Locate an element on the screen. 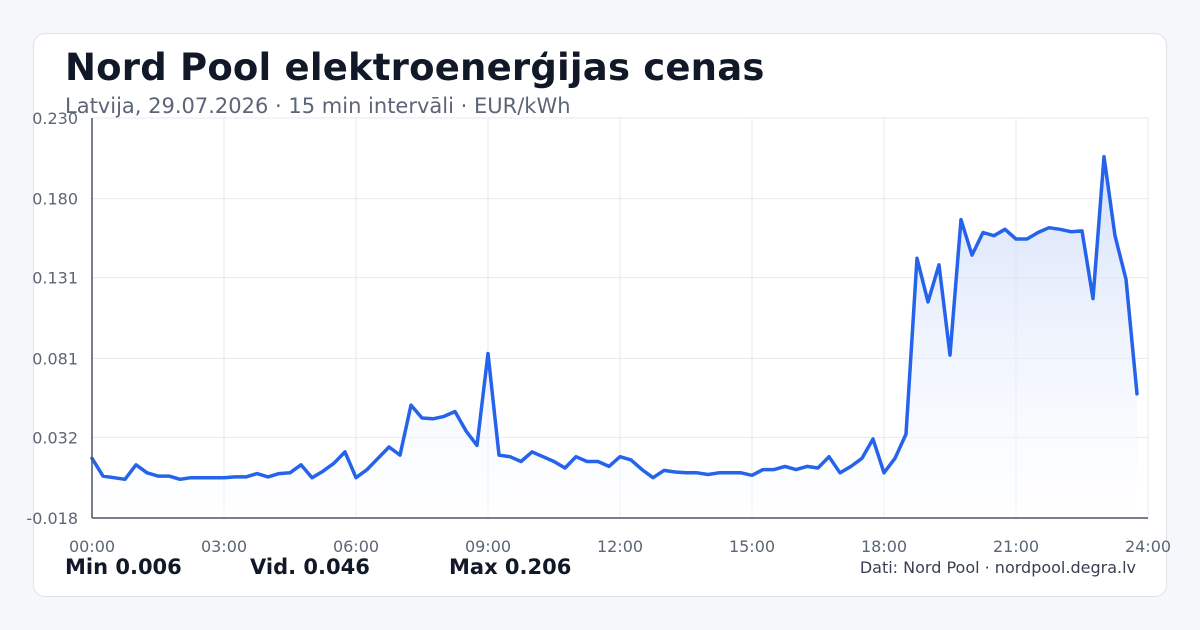  y-tick-label: 0.180 is located at coordinates (55, 199).